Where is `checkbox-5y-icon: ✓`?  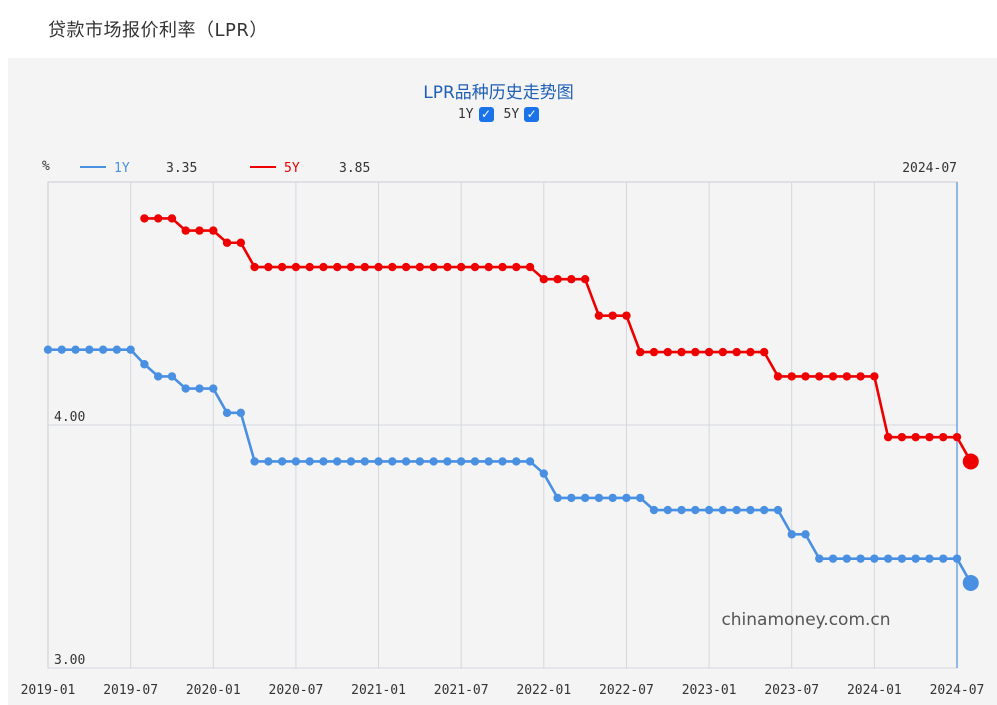 checkbox-5y-icon: ✓ is located at coordinates (532, 114).